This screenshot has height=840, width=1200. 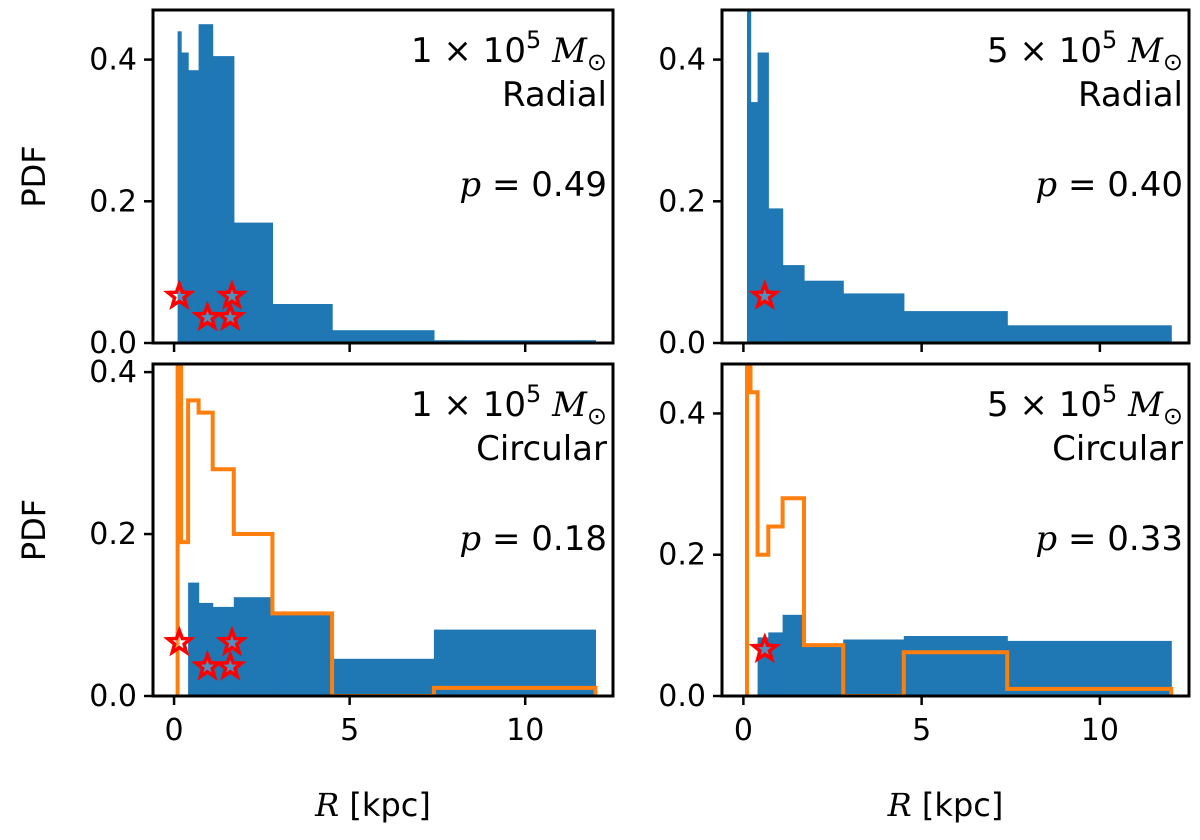 I want to click on p-value-annotation: p = 0.40, so click(x=1109, y=185).